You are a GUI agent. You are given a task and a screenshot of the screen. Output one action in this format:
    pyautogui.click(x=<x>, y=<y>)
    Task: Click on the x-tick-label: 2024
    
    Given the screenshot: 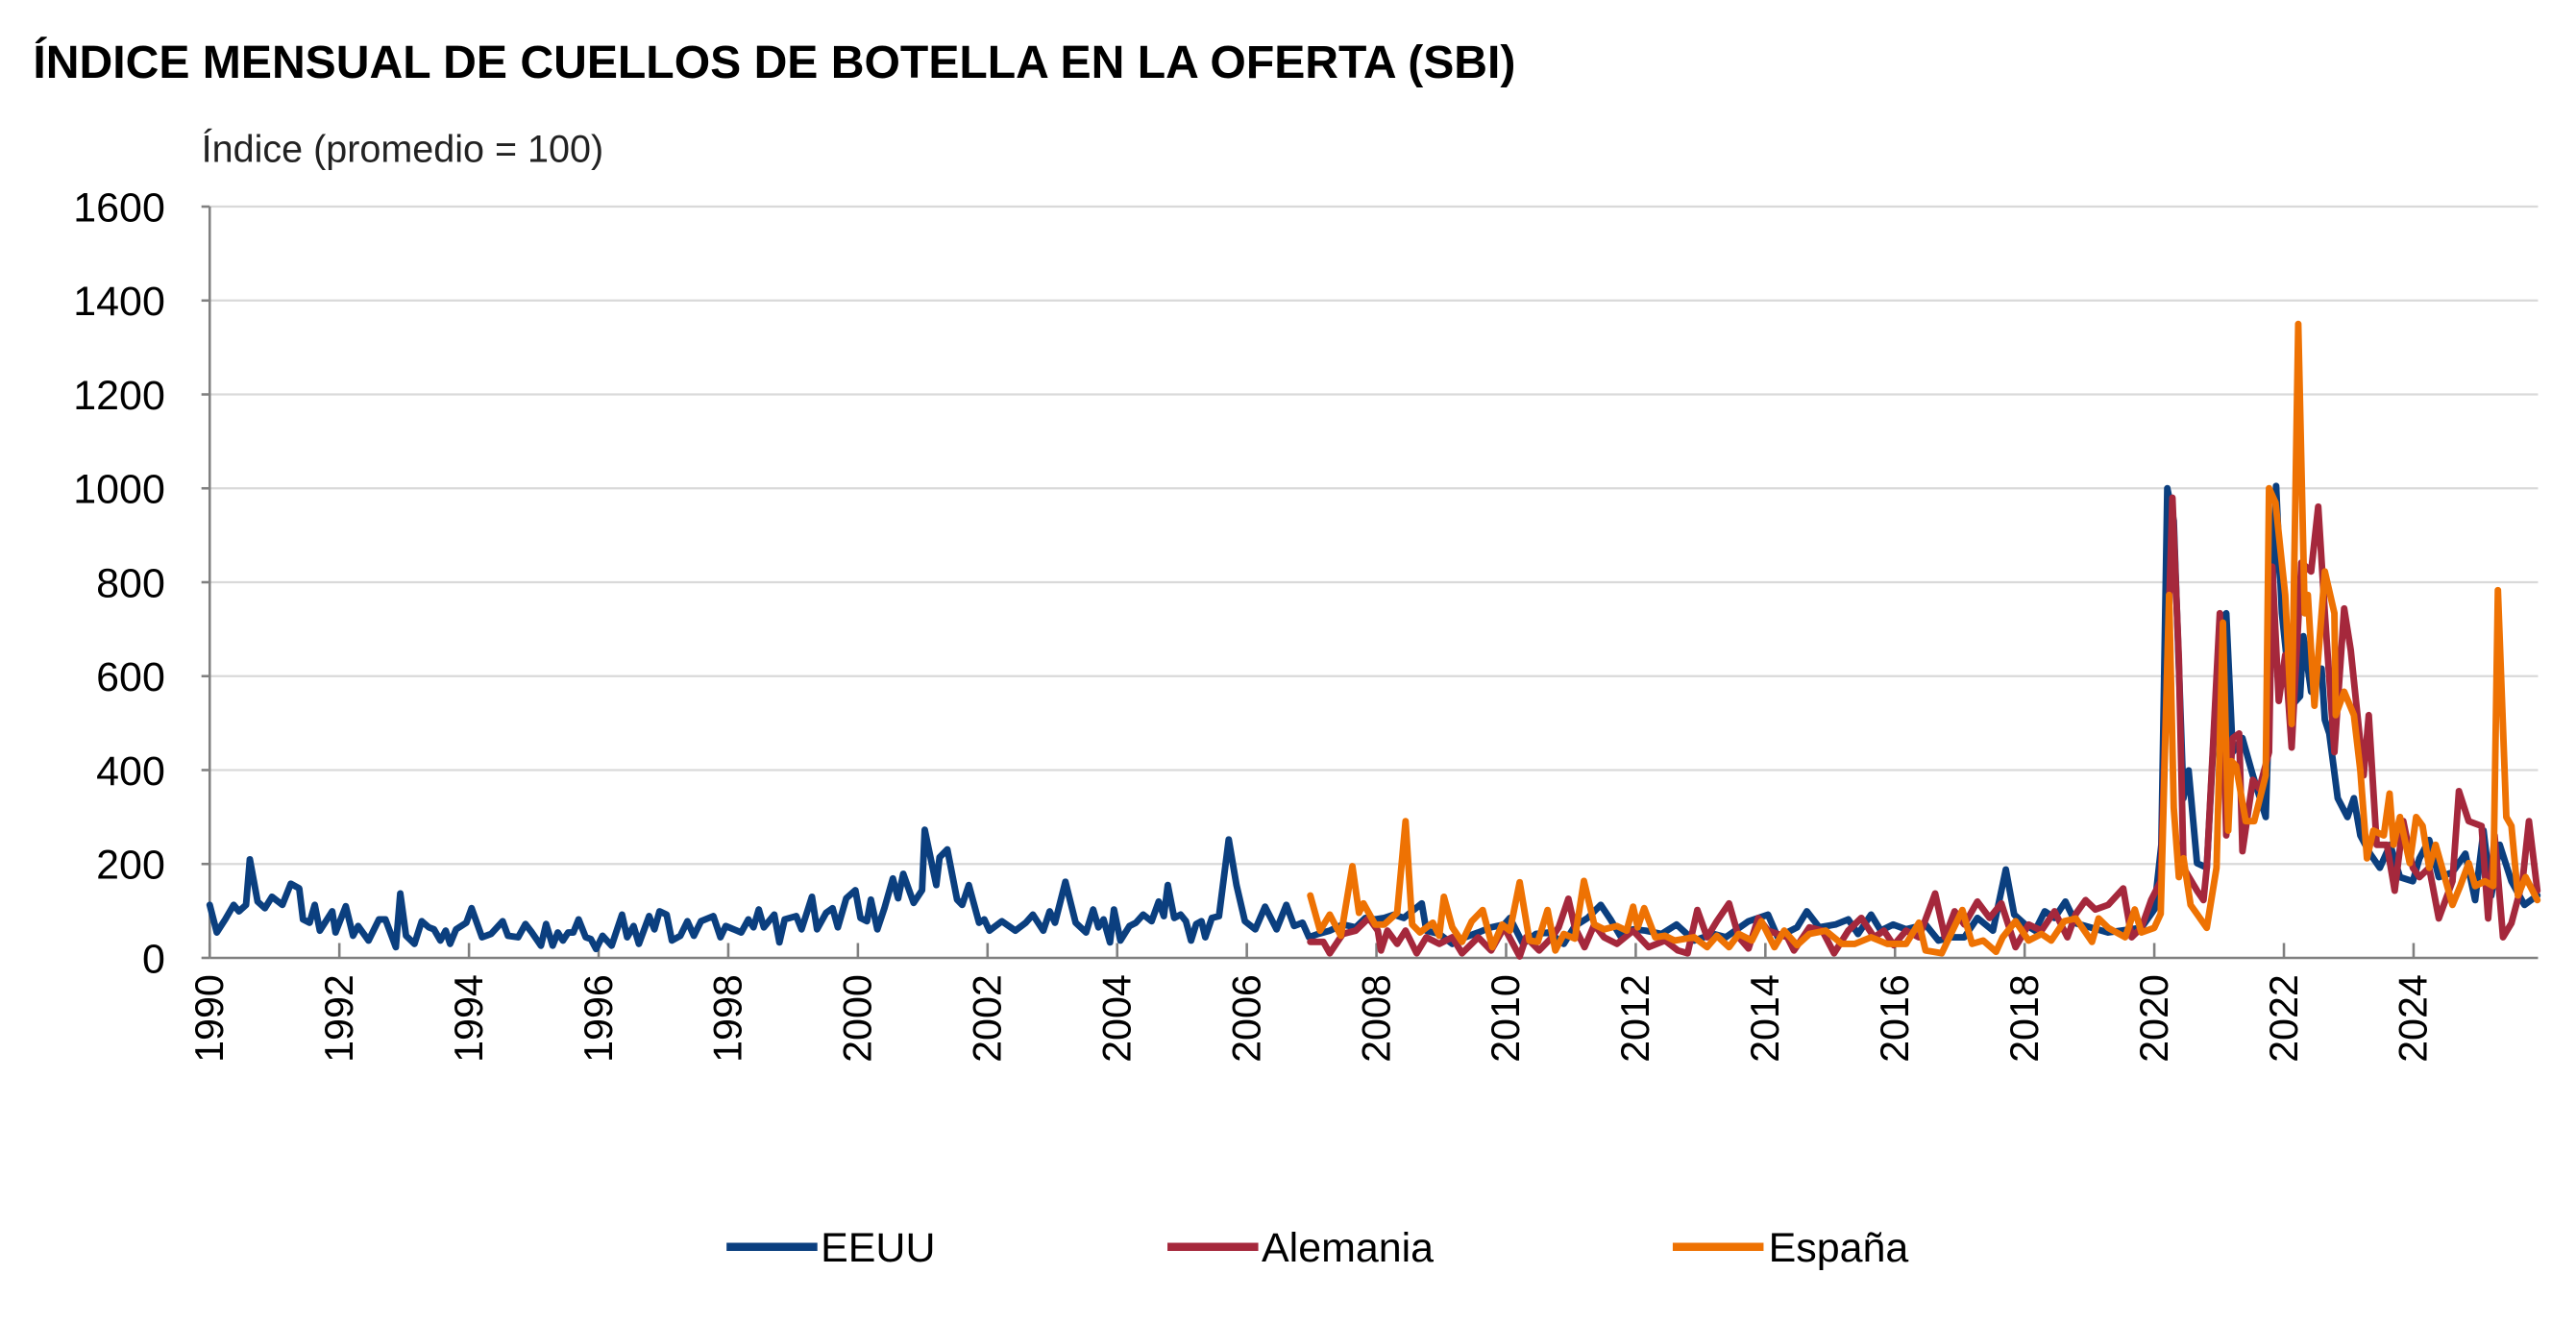 What is the action you would take?
    pyautogui.click(x=2414, y=1019)
    